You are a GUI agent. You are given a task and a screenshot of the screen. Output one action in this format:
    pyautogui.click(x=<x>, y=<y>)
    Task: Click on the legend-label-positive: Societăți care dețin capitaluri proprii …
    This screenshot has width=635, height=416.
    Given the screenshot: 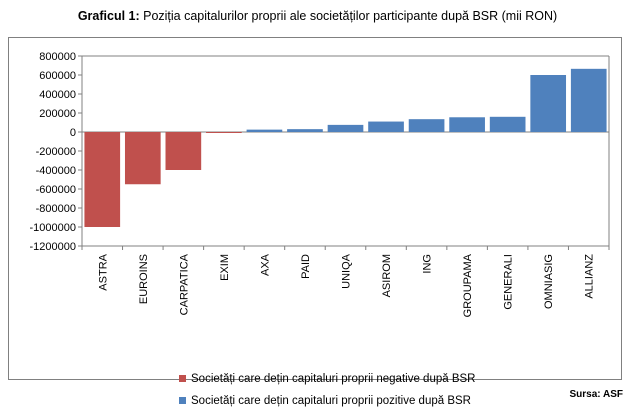 What is the action you would take?
    pyautogui.click(x=331, y=400)
    